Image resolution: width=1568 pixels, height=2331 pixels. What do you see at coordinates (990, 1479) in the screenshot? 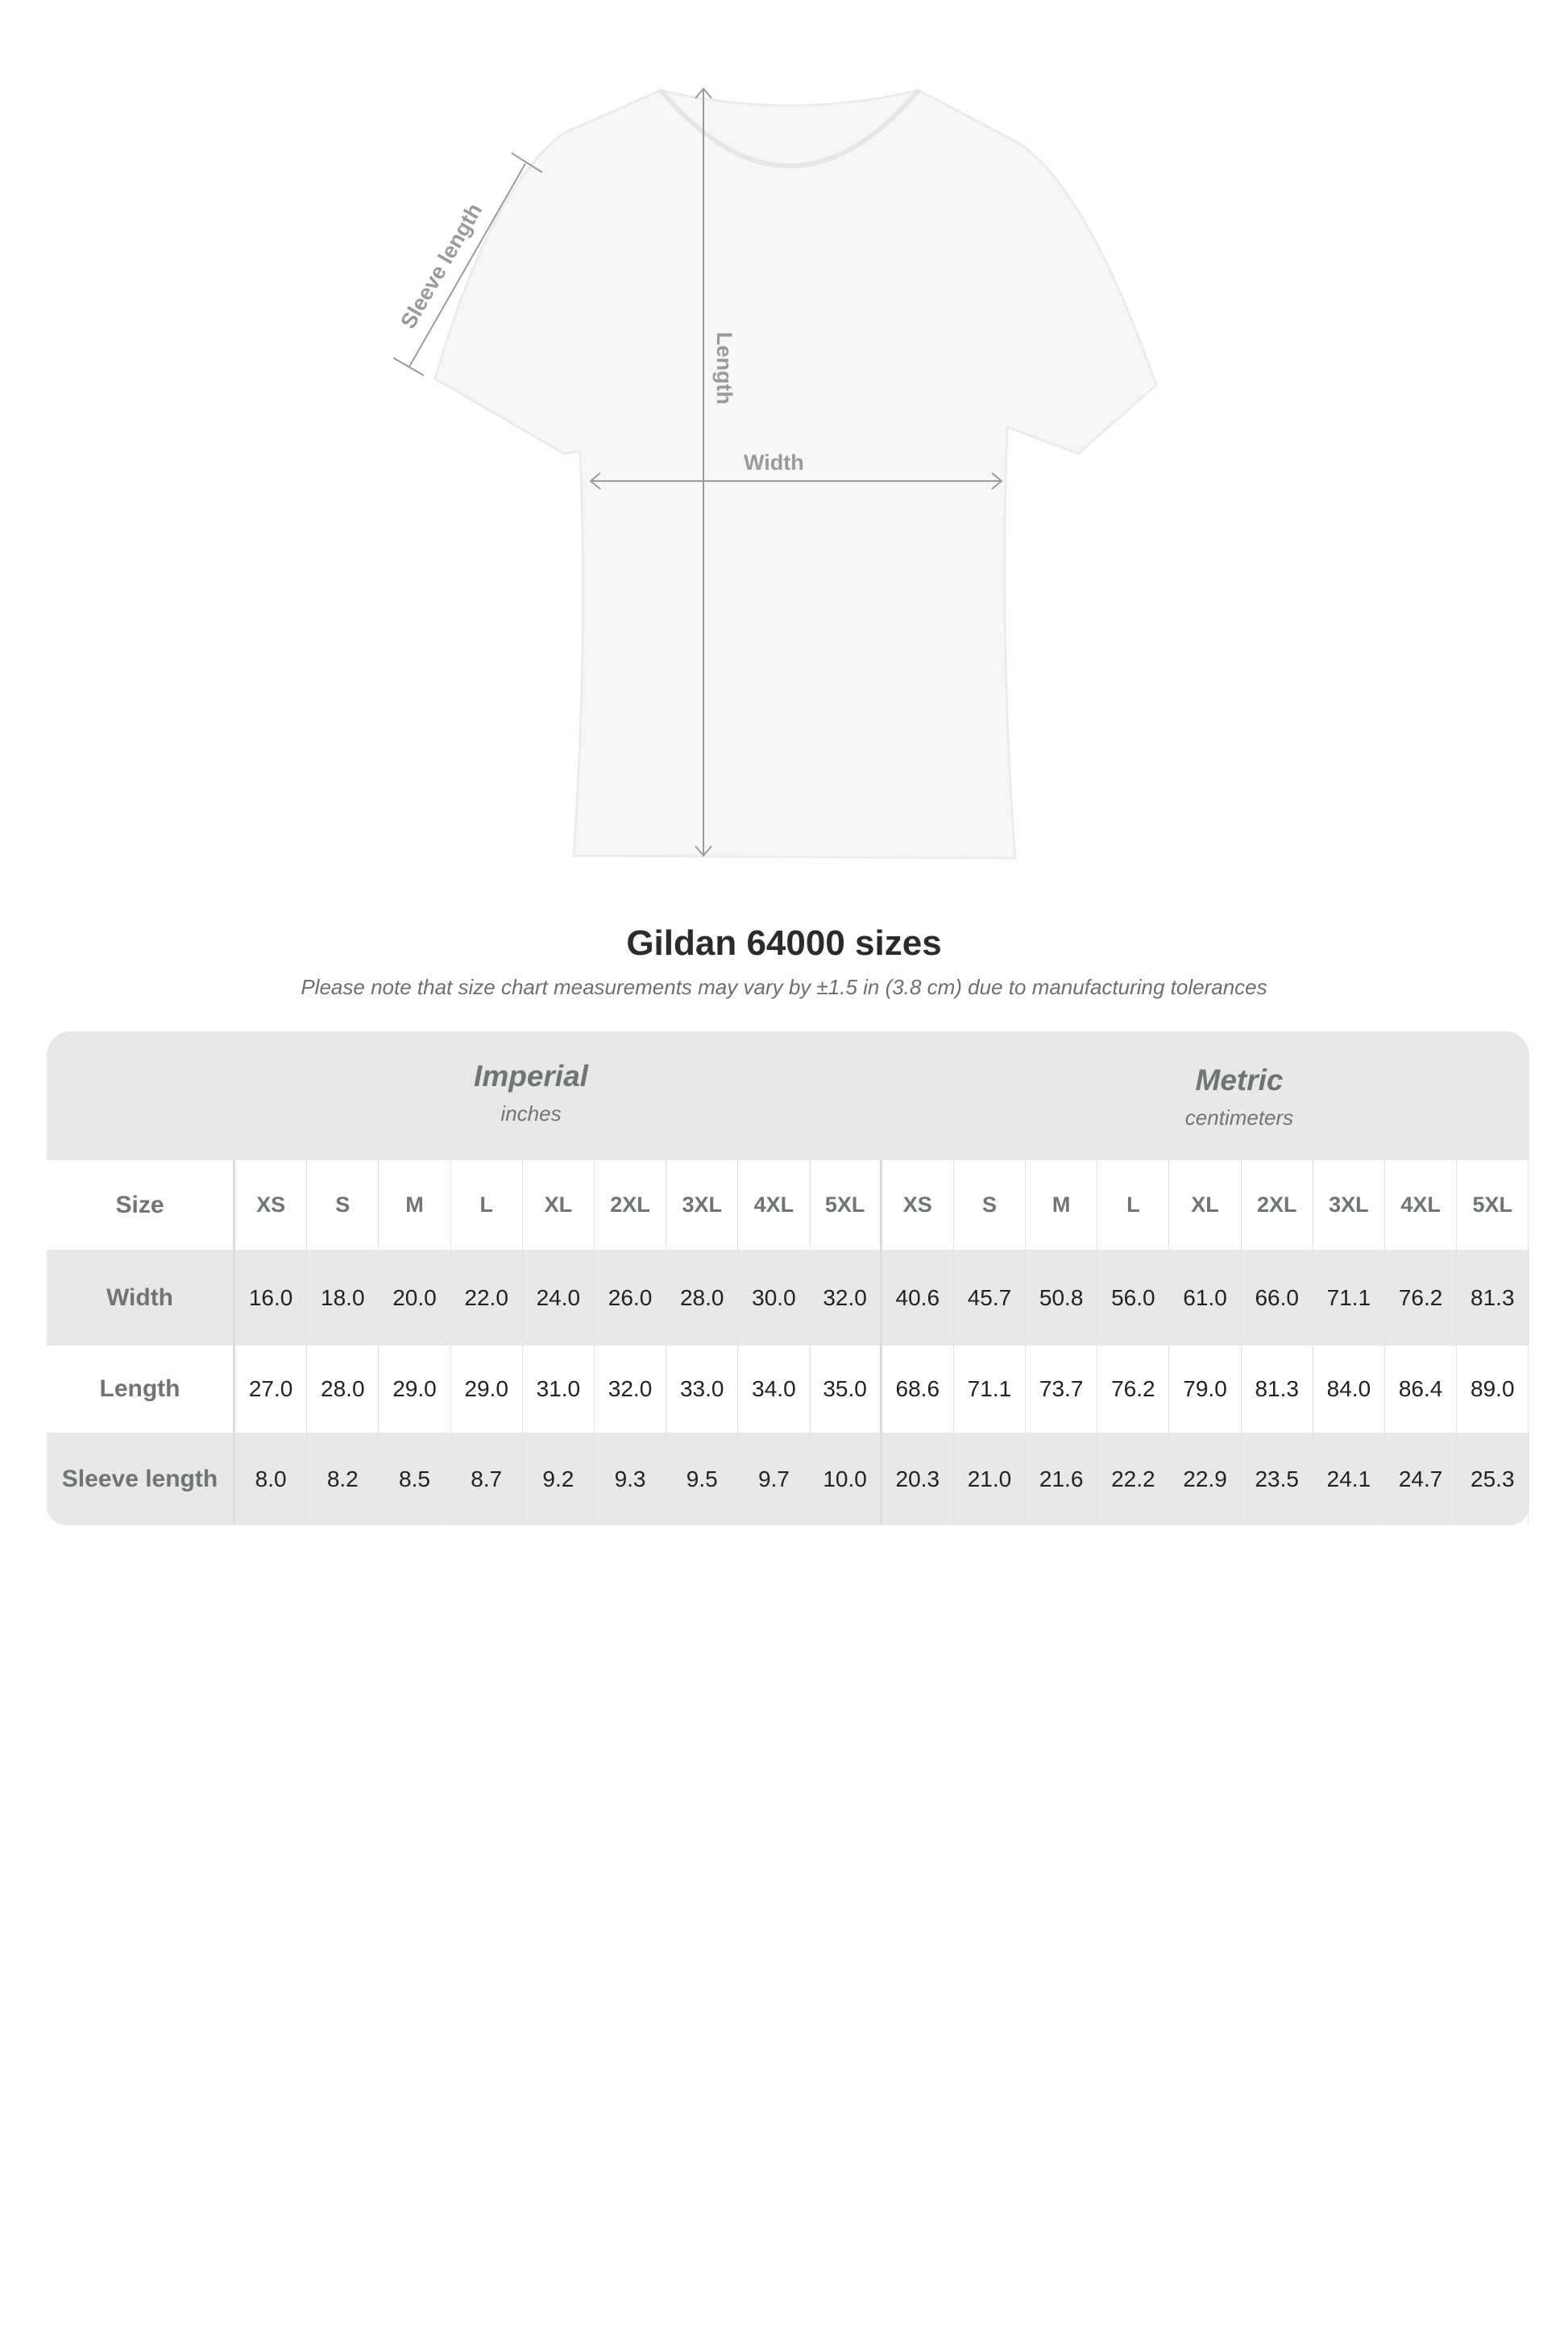
I see `table-cell: 21.0` at bounding box center [990, 1479].